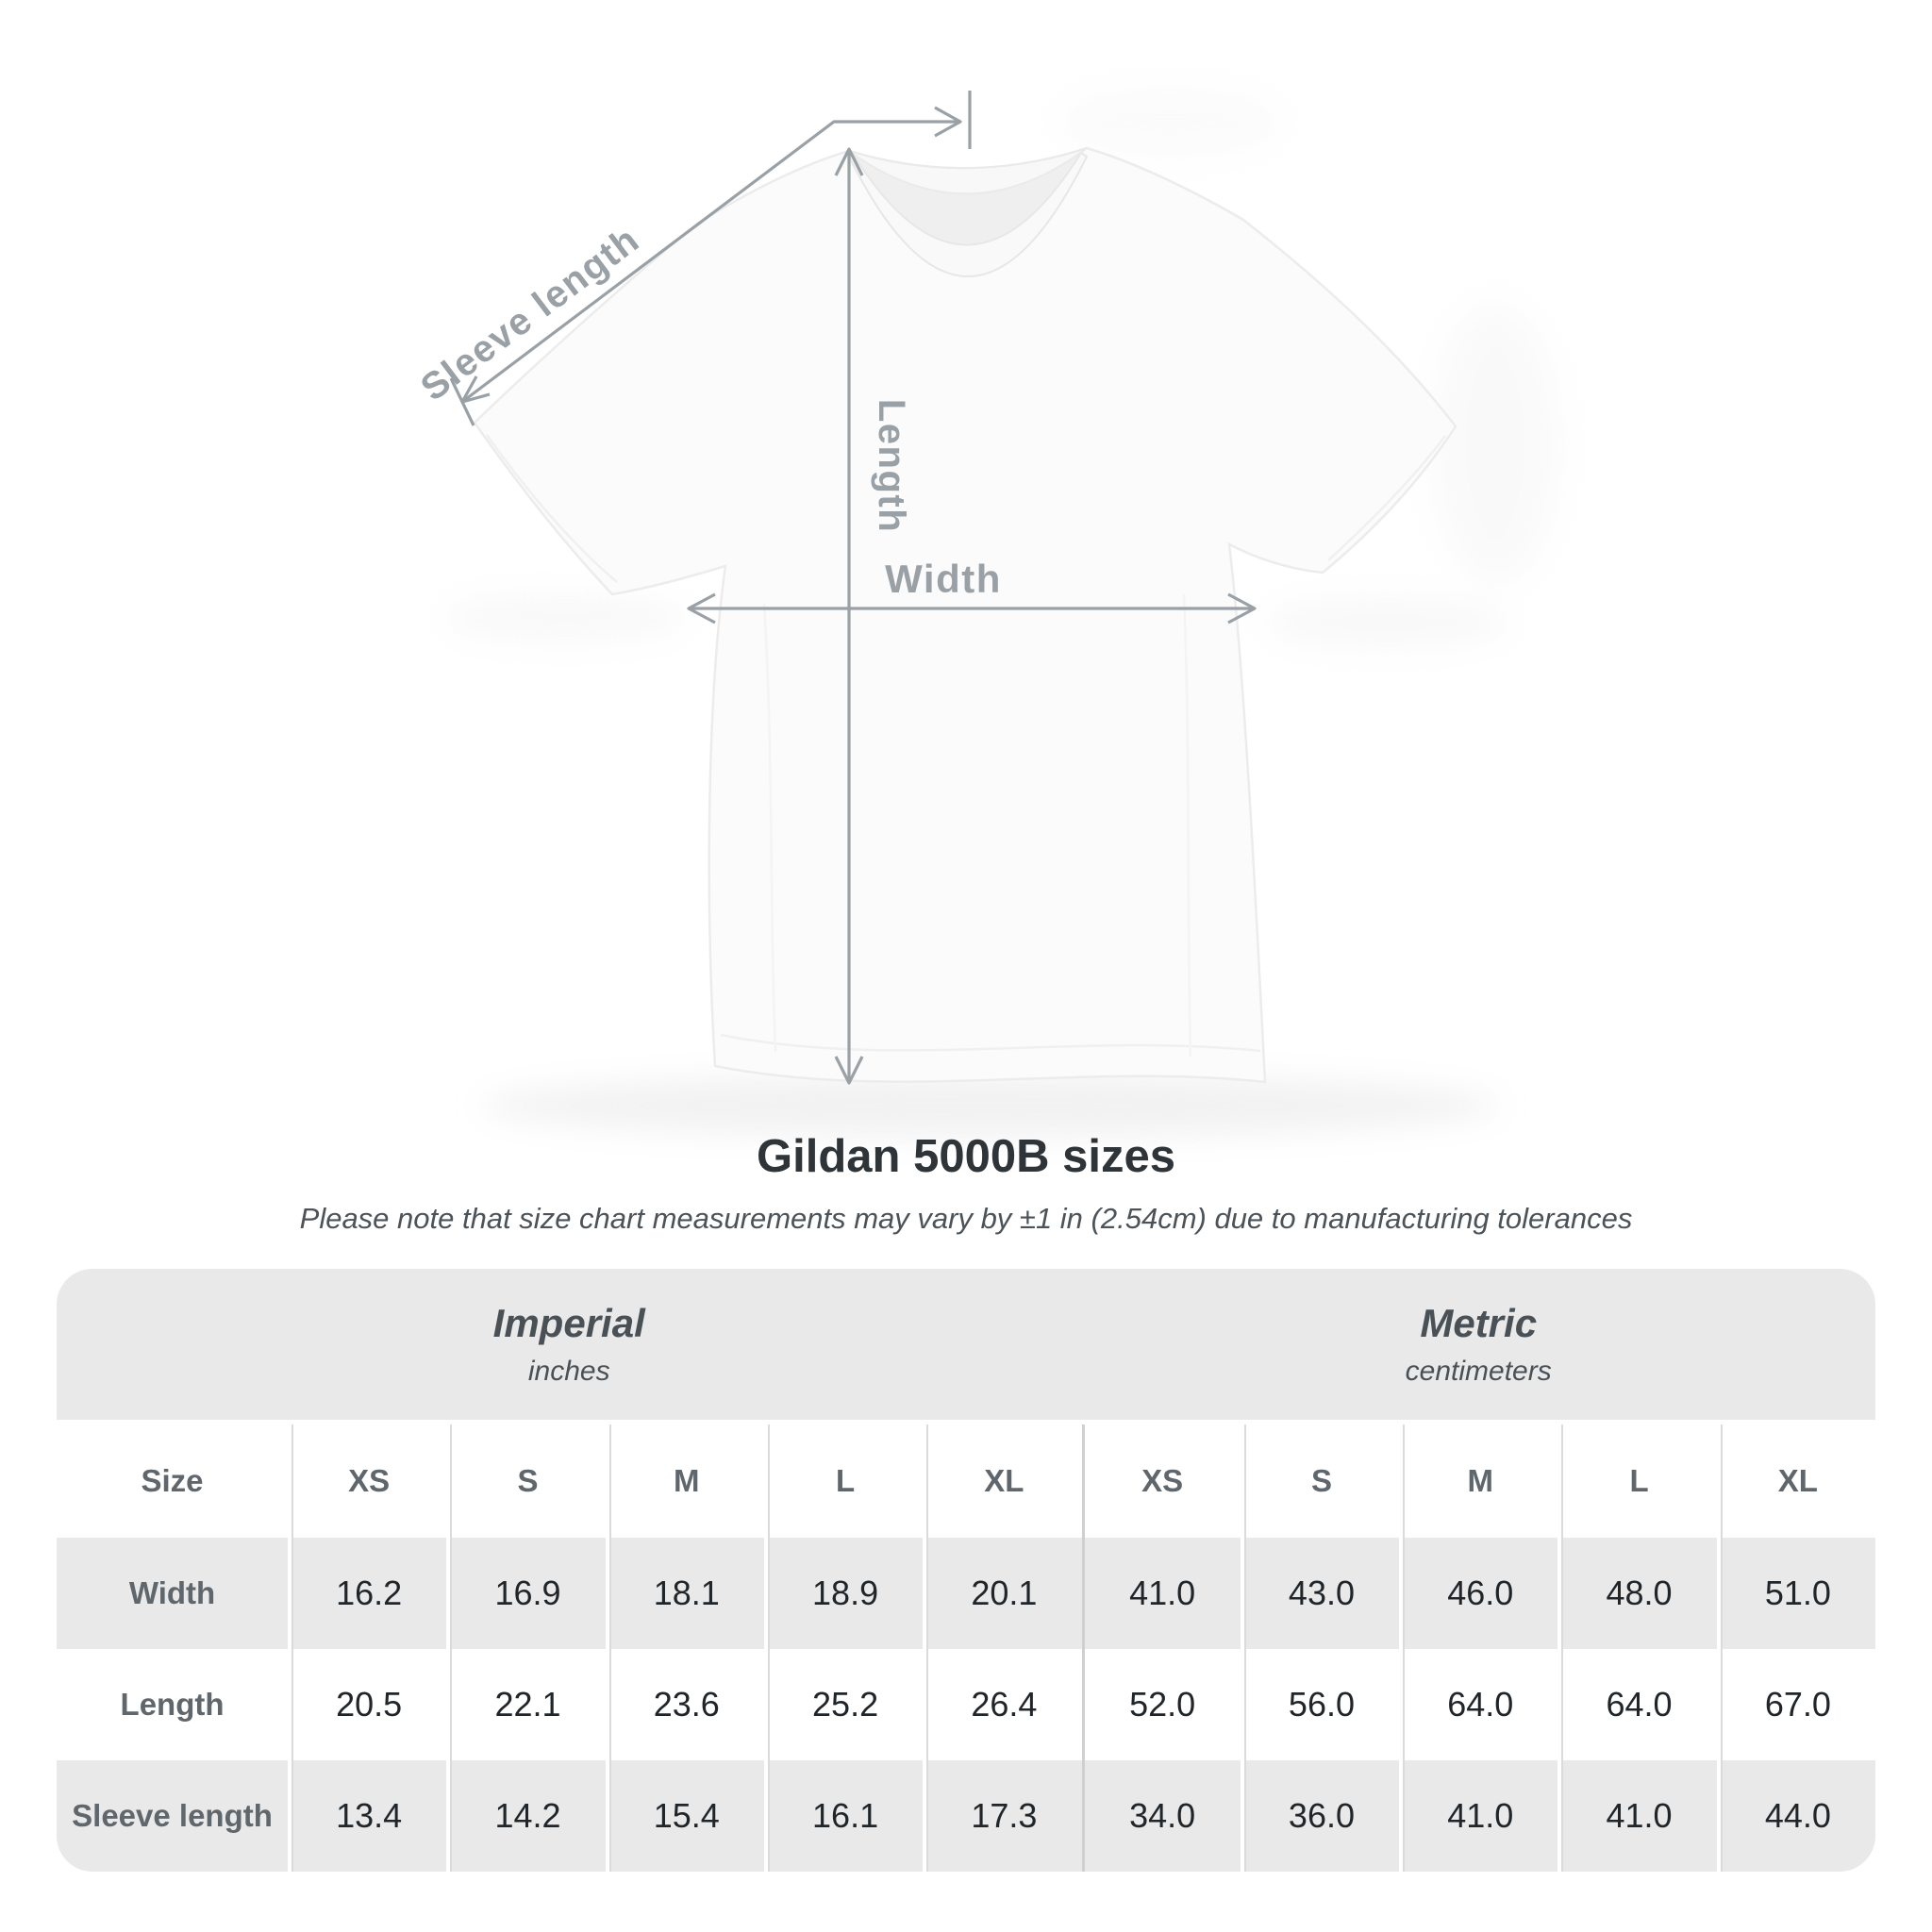 Image resolution: width=1932 pixels, height=1932 pixels. Describe the element at coordinates (367, 1704) in the screenshot. I see `cell-length-imperial-xs: 20.5` at that location.